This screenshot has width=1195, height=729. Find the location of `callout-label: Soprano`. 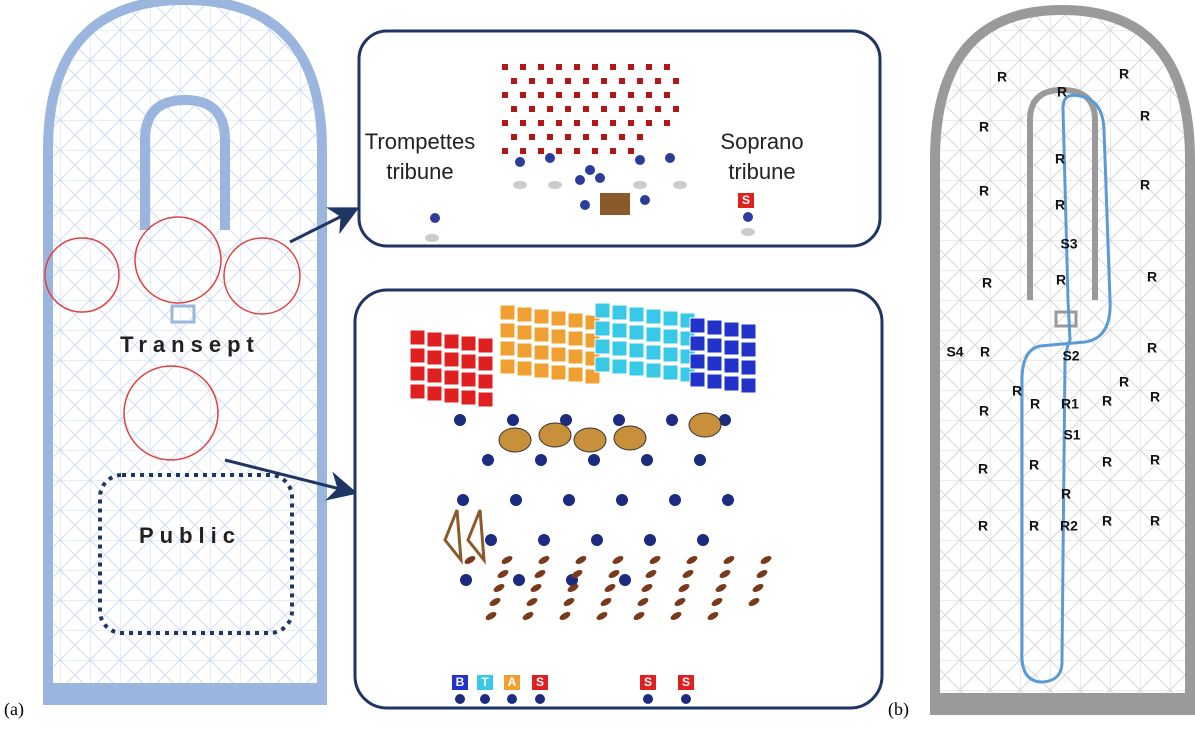

callout-label: Soprano is located at coordinates (761, 141).